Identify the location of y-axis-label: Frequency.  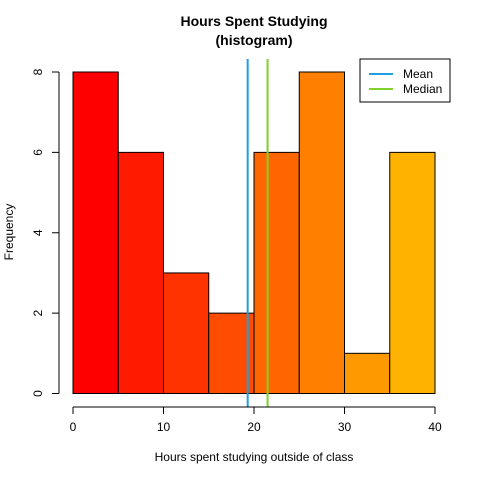
(9, 232).